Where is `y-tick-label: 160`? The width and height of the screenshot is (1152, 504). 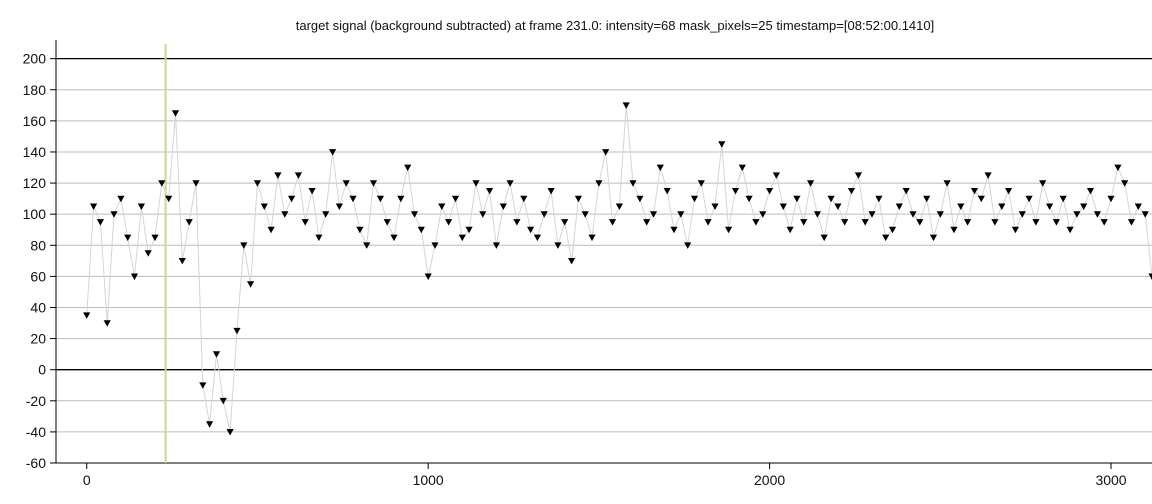 y-tick-label: 160 is located at coordinates (35, 121).